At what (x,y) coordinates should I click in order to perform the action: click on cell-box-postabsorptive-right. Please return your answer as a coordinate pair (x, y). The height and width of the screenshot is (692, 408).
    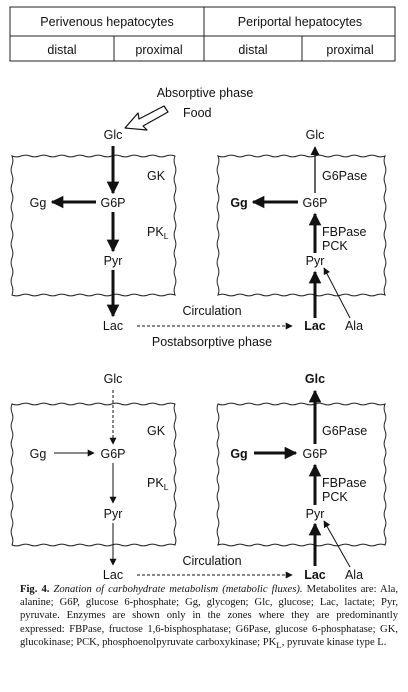
    Looking at the image, I should click on (301, 474).